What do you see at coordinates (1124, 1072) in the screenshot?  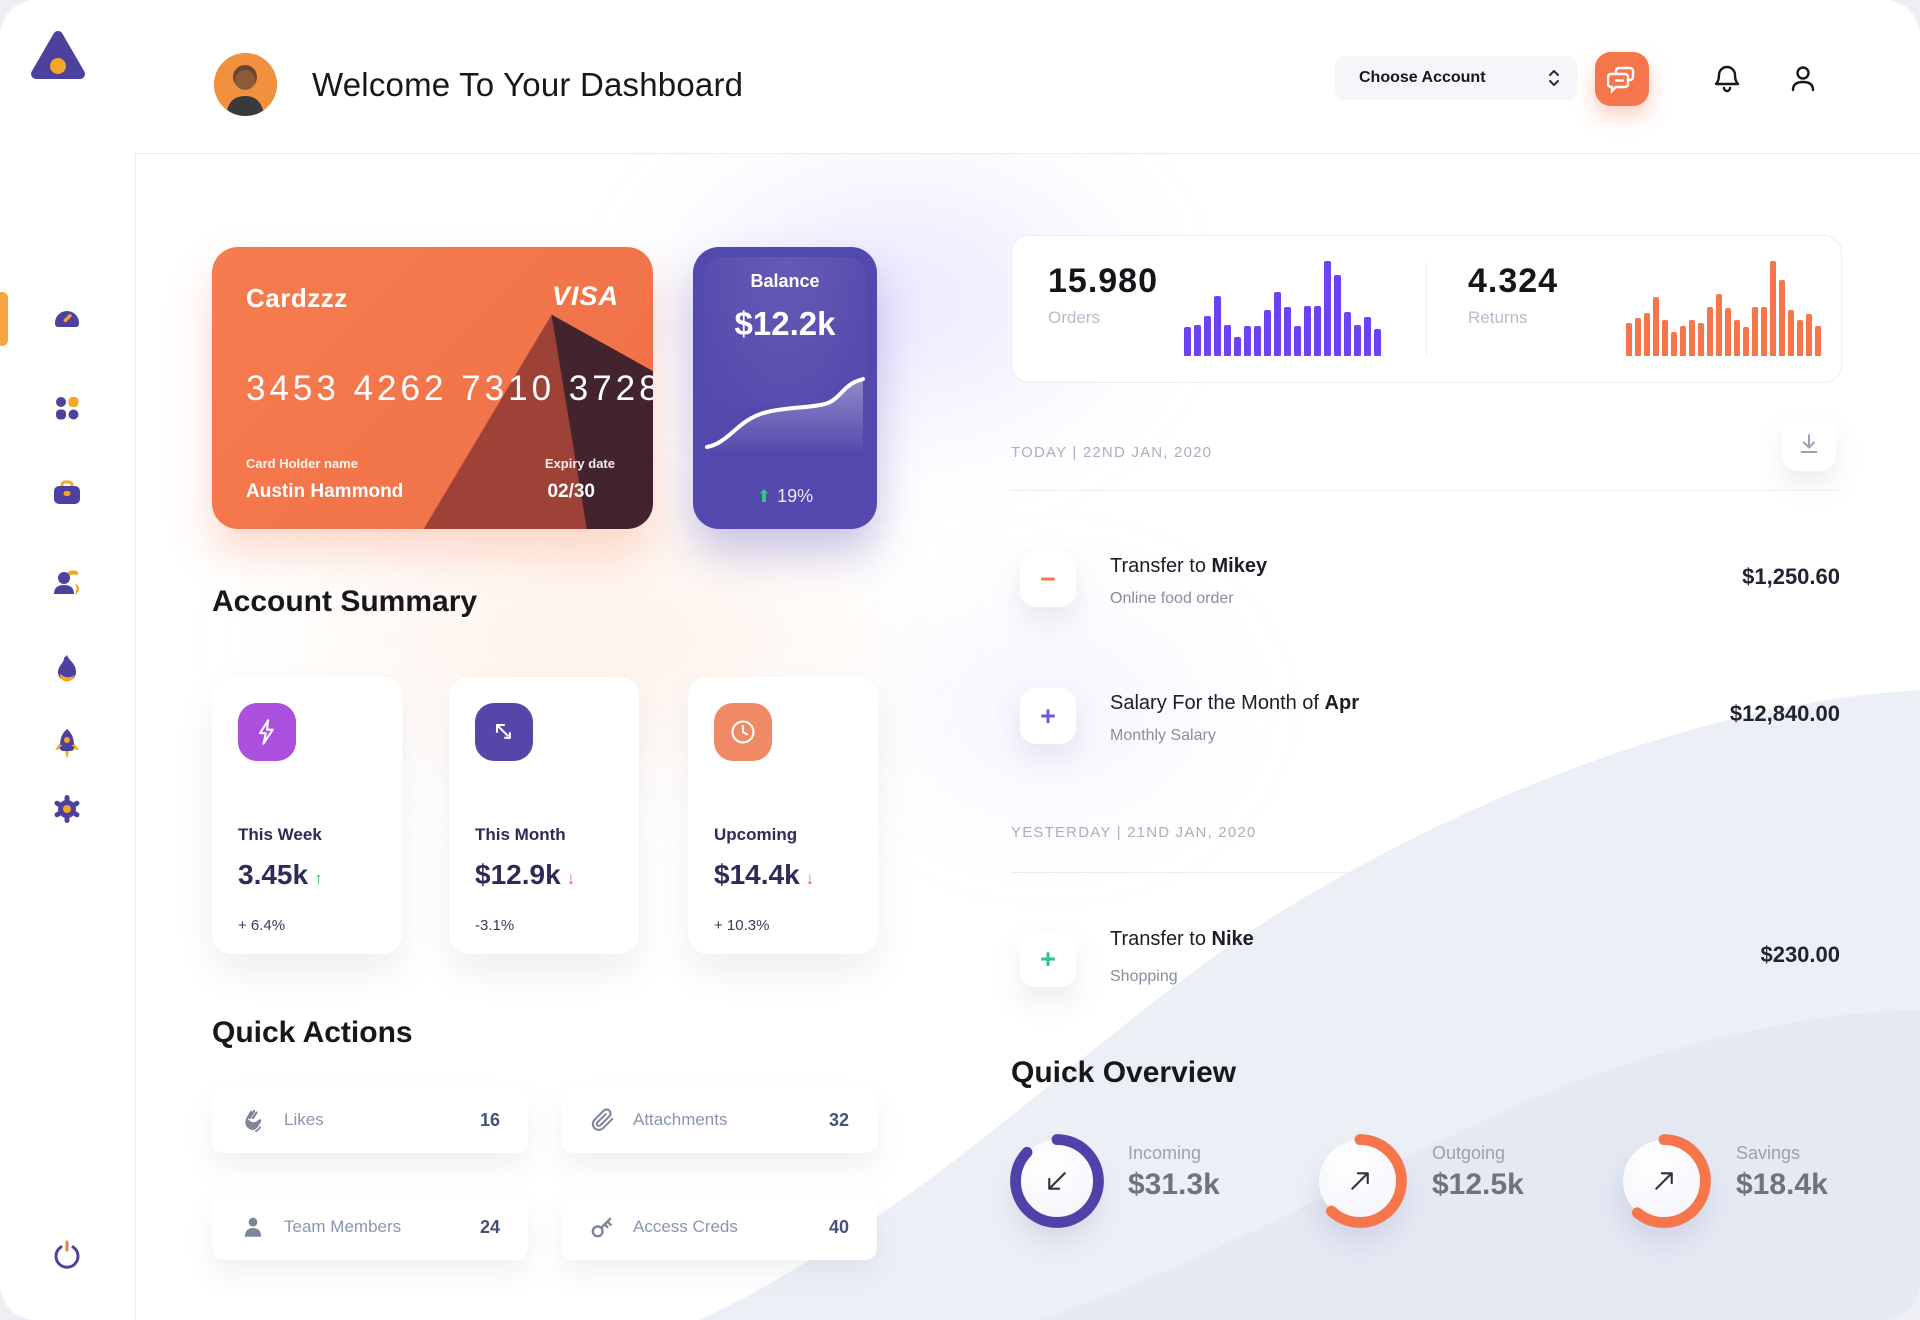 I see `quick-overview-title: Quick Overview` at bounding box center [1124, 1072].